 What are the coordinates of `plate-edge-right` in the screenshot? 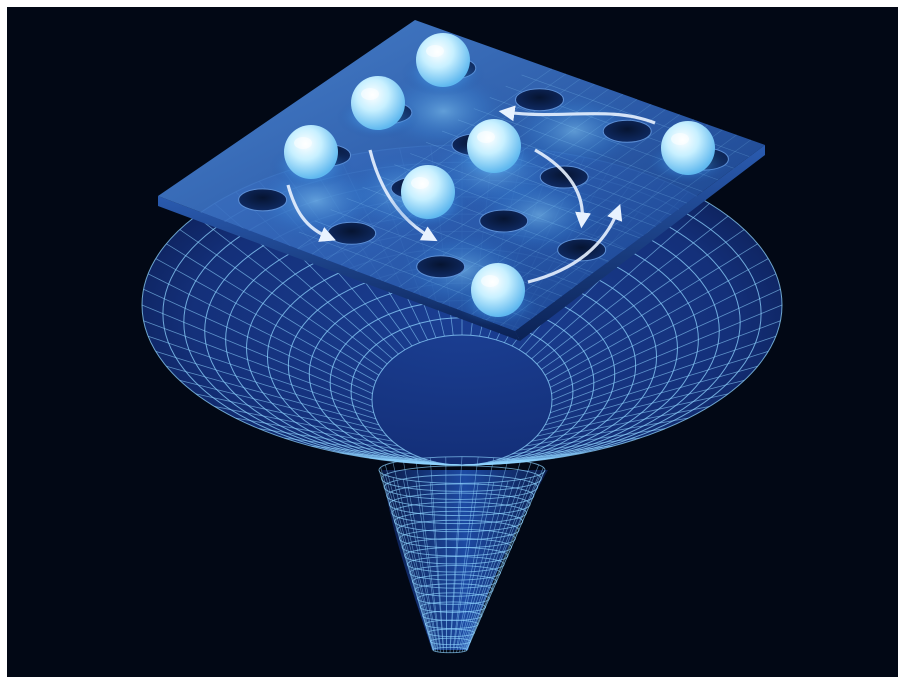 It's located at (640, 243).